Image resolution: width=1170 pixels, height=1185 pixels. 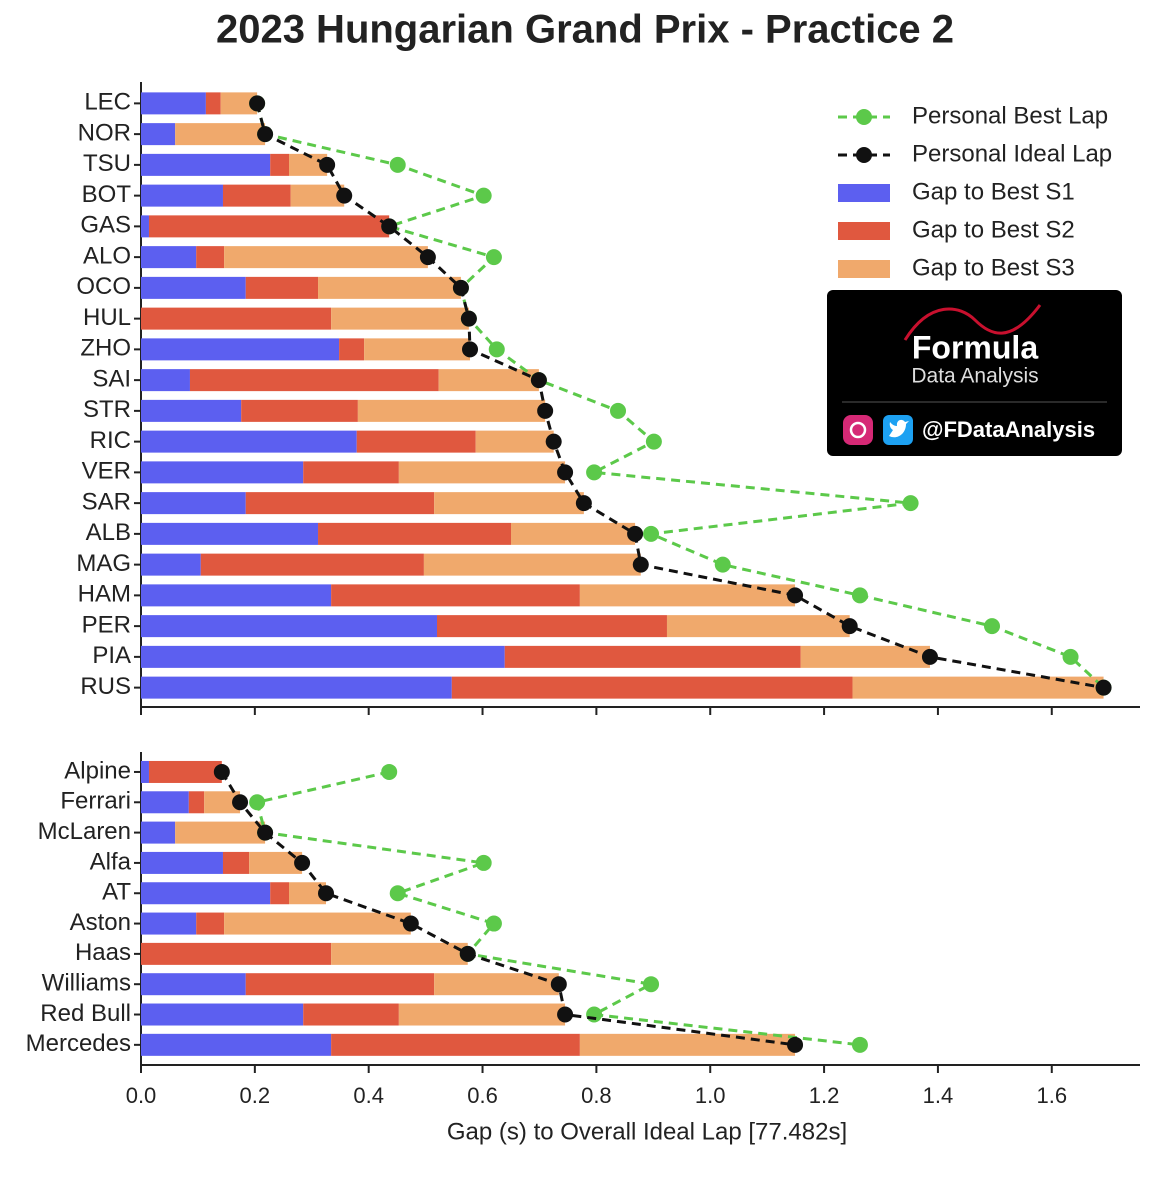 I want to click on legend-label: Gap to Best S2, so click(x=993, y=229).